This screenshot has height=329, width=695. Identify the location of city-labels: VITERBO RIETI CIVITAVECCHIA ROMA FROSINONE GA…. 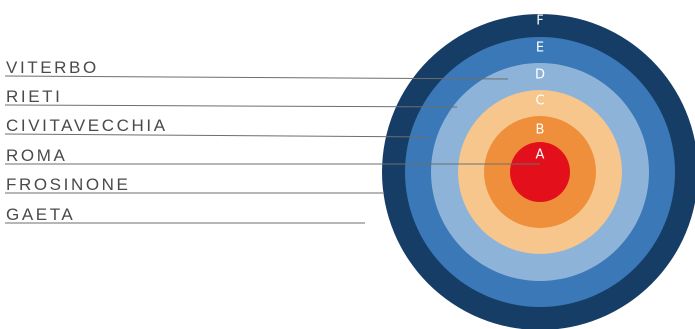
(87, 141).